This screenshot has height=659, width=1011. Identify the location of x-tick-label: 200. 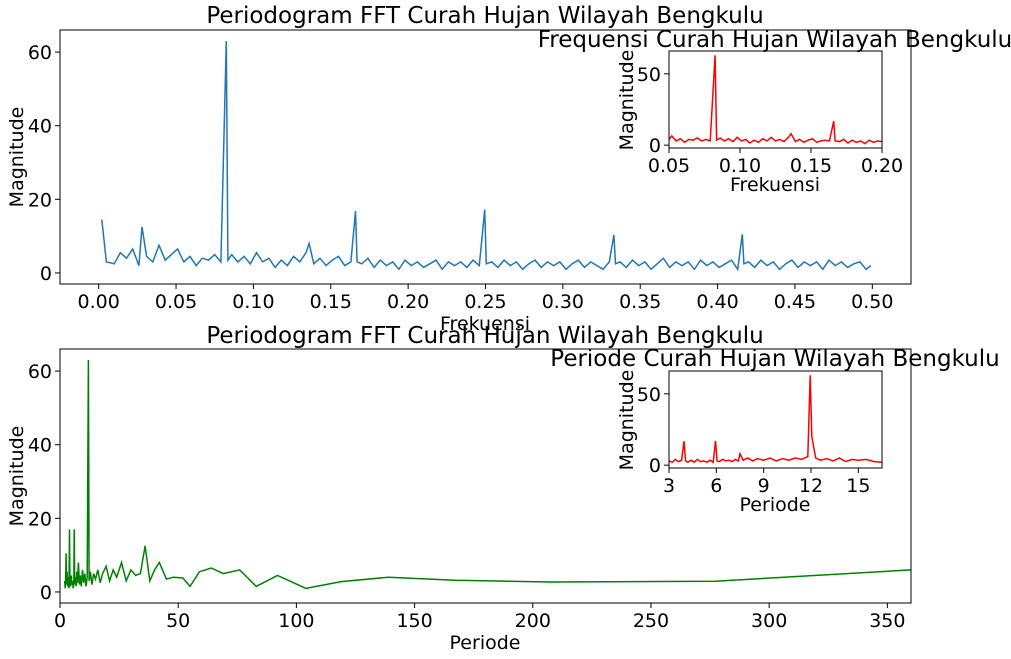
(533, 621).